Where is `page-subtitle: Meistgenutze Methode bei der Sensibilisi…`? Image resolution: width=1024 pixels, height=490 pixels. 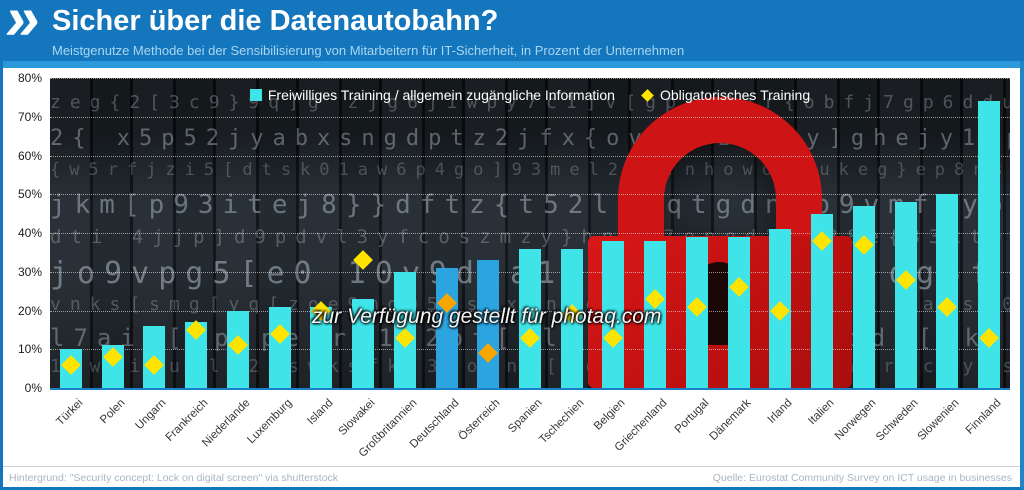 page-subtitle: Meistgenutze Methode bei der Sensibilisi… is located at coordinates (368, 50).